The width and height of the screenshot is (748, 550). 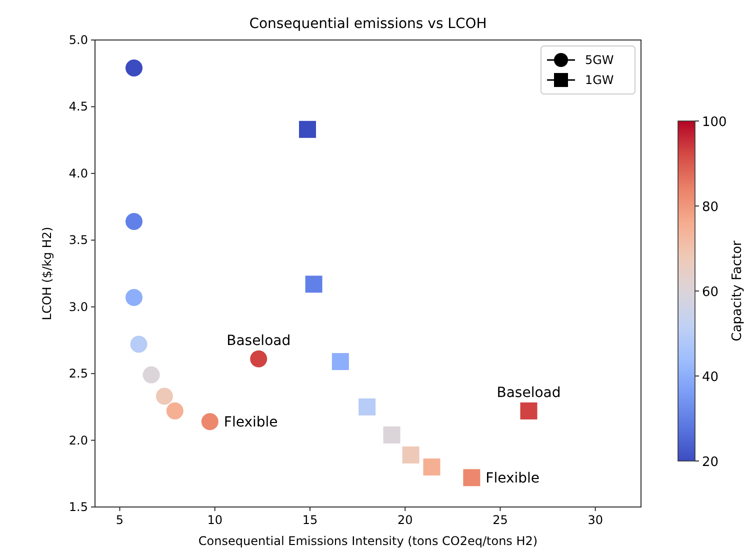 What do you see at coordinates (310, 520) in the screenshot?
I see `x-tick-label: 15` at bounding box center [310, 520].